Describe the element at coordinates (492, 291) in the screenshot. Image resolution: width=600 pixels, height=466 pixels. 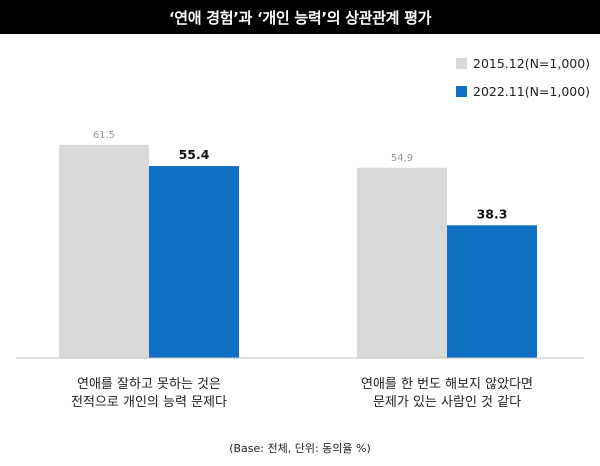
I see `bar-2022-cat2` at that location.